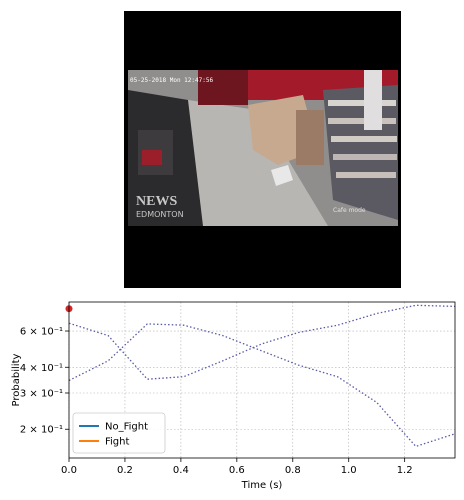  I want to click on legend-label: Fight, so click(117, 442).